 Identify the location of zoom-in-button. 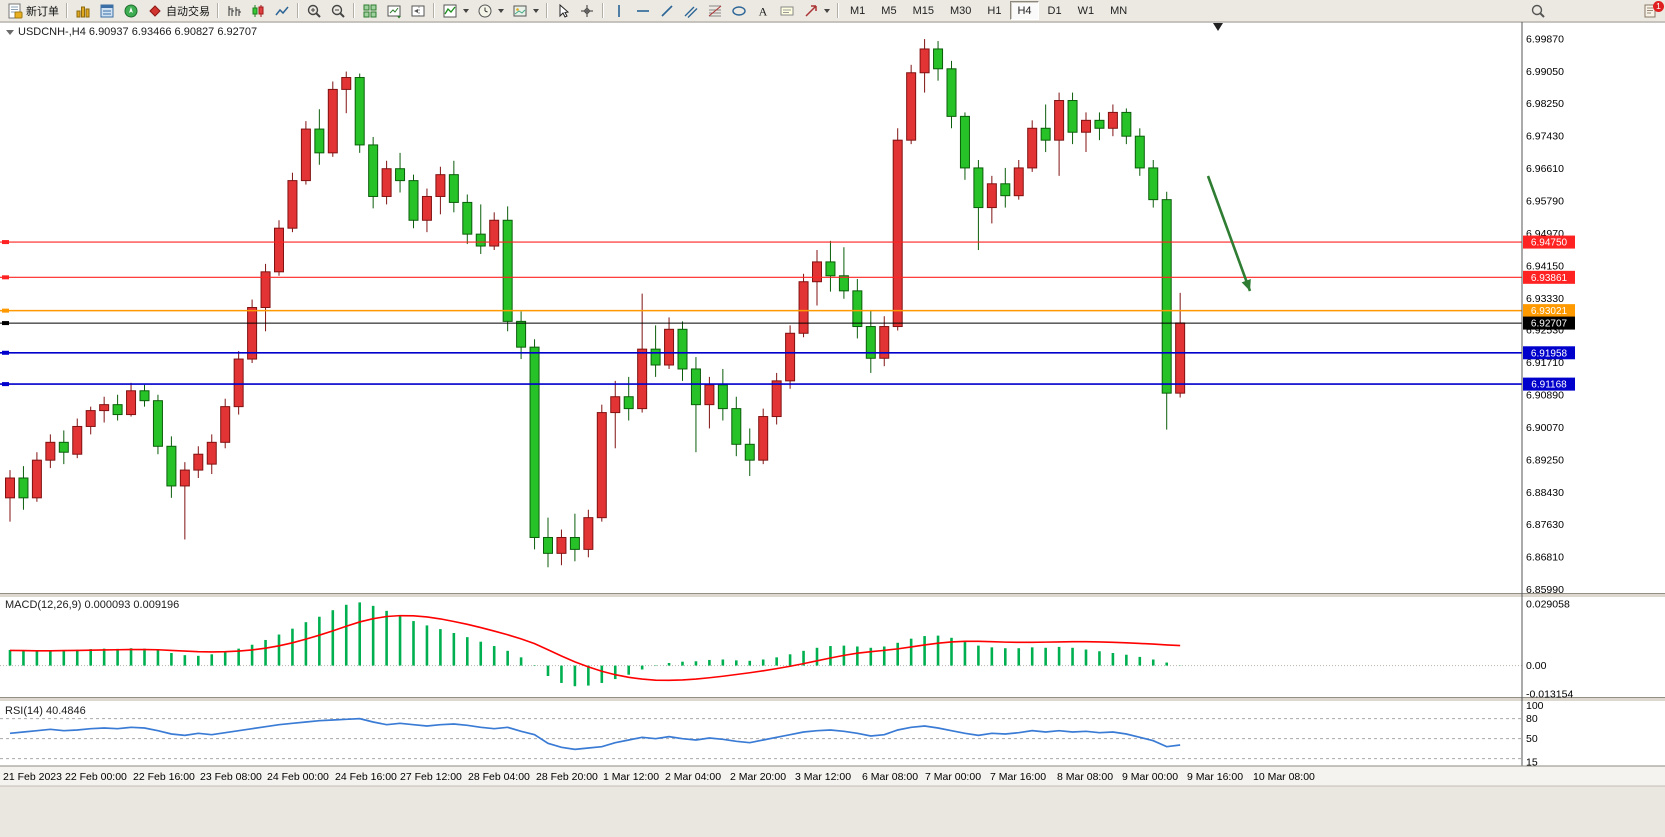
(314, 10).